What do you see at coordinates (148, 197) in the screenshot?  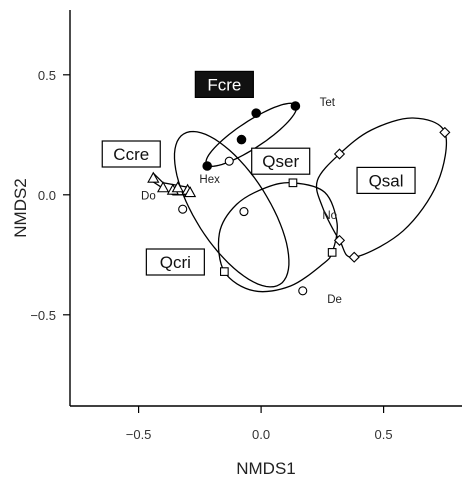 I see `point-label: Do` at bounding box center [148, 197].